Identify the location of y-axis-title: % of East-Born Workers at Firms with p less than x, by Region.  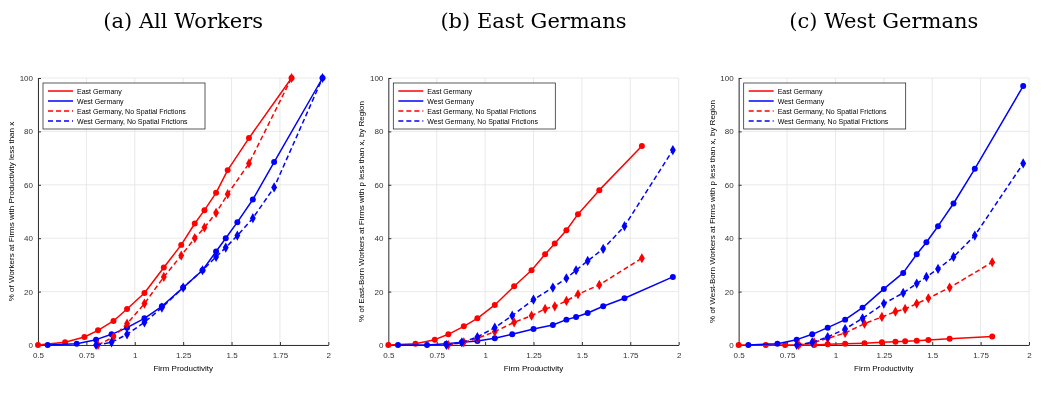
(362, 211).